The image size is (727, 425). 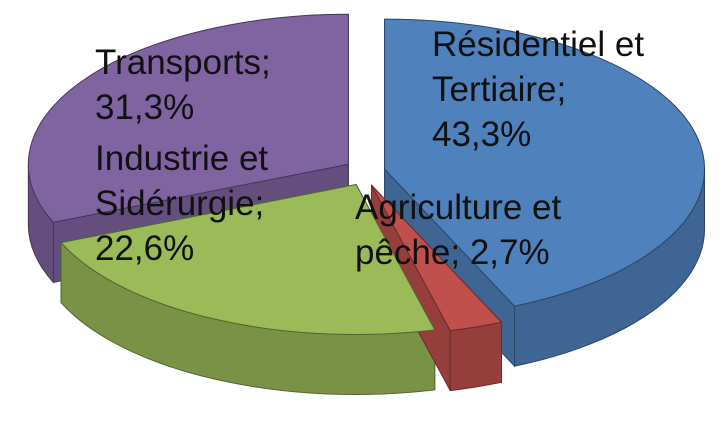 I want to click on value-label: 2,7%, so click(x=509, y=252).